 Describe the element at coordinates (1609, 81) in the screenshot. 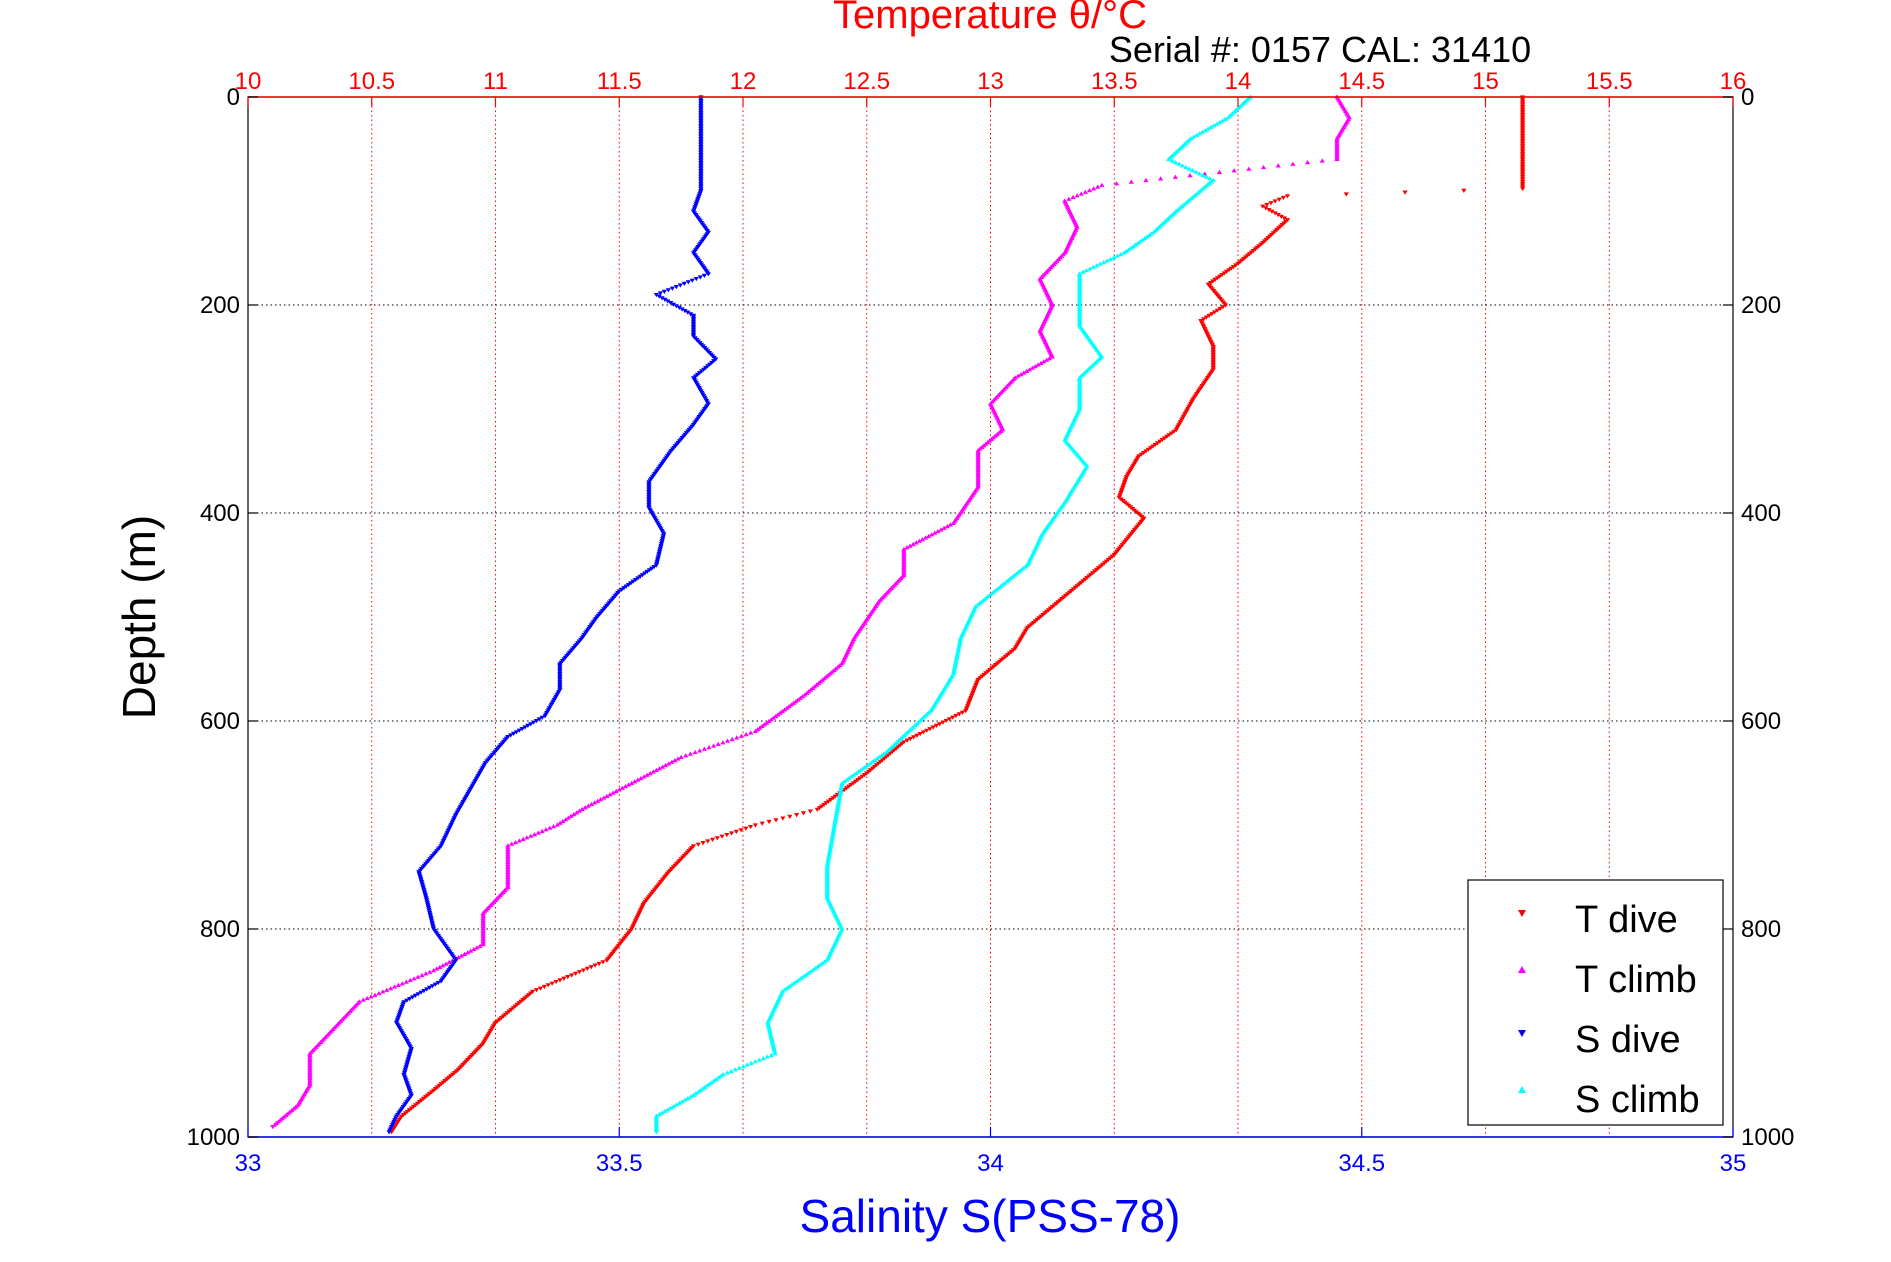

I see `temperature-tick-label: 15.5` at that location.